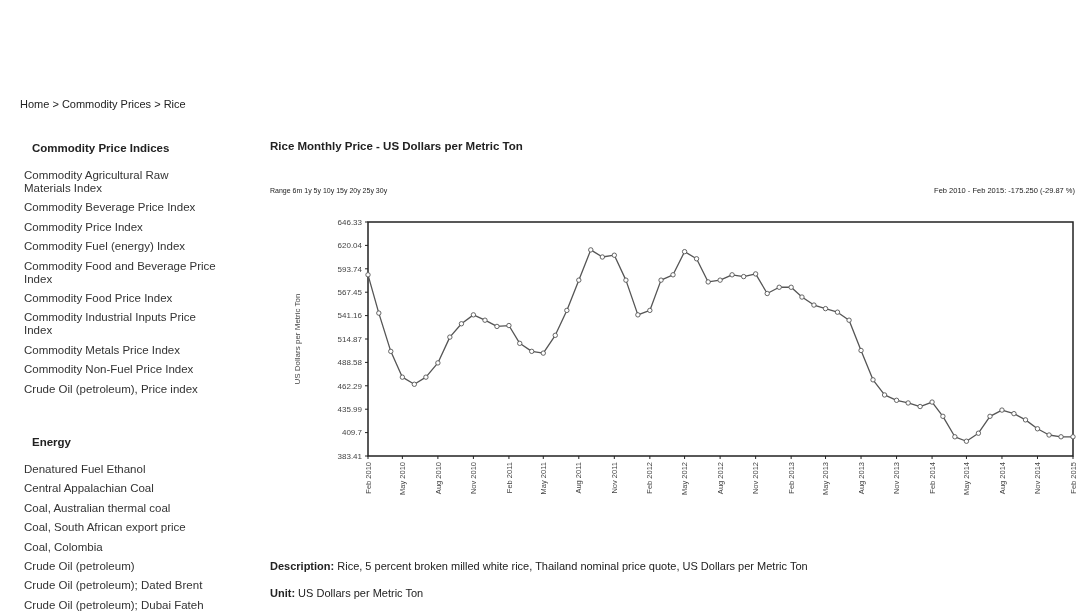 The height and width of the screenshot is (616, 1081). Describe the element at coordinates (98, 298) in the screenshot. I see `text: Commodity Food Price Index` at that location.